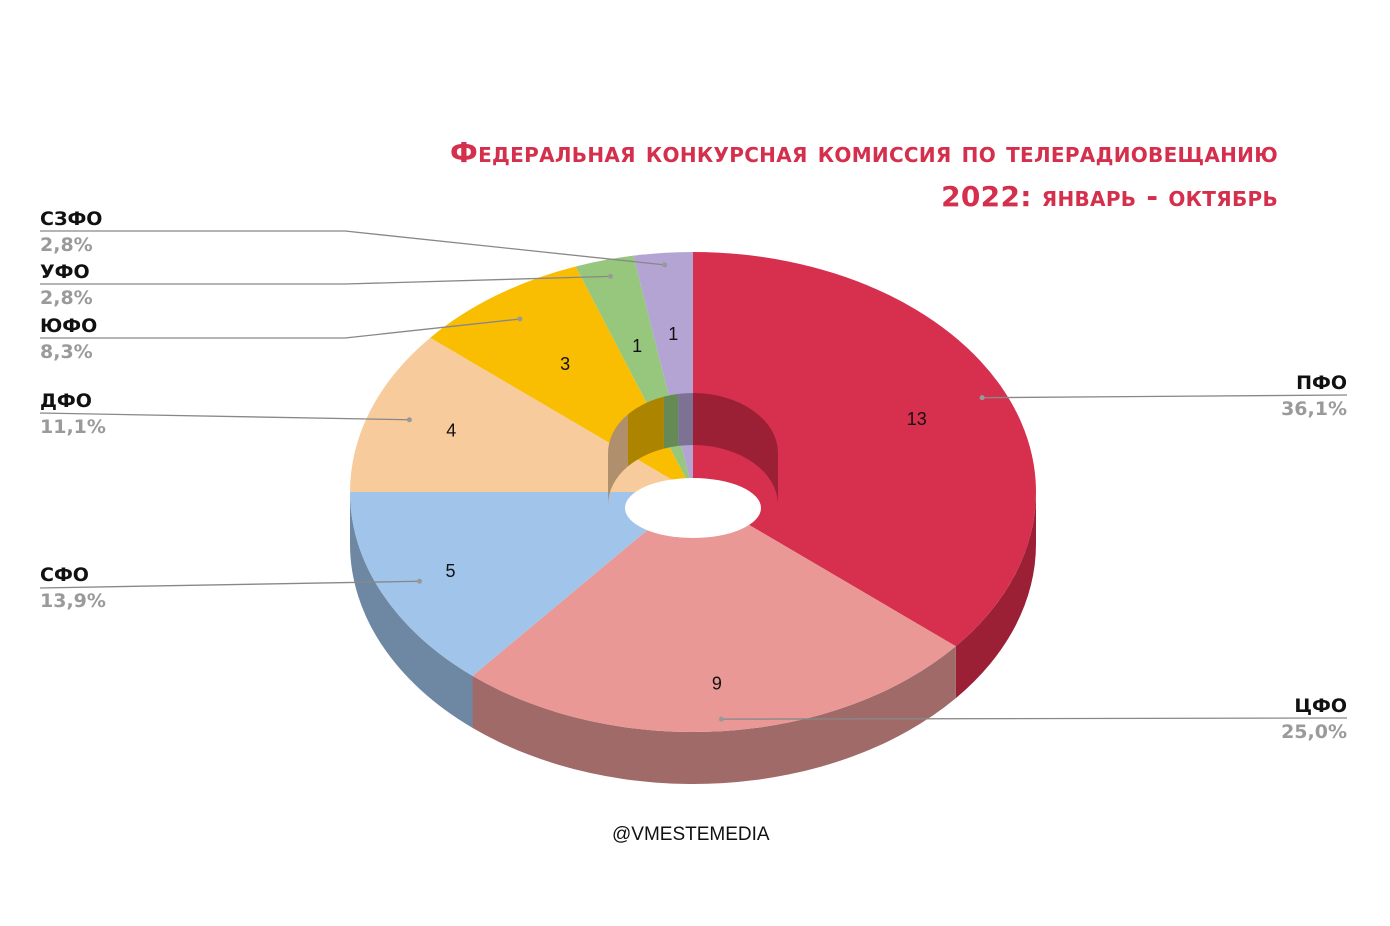 This screenshot has height=926, width=1390. I want to click on legend-label-cfo: ЦФО 25,0%, so click(1314, 720).